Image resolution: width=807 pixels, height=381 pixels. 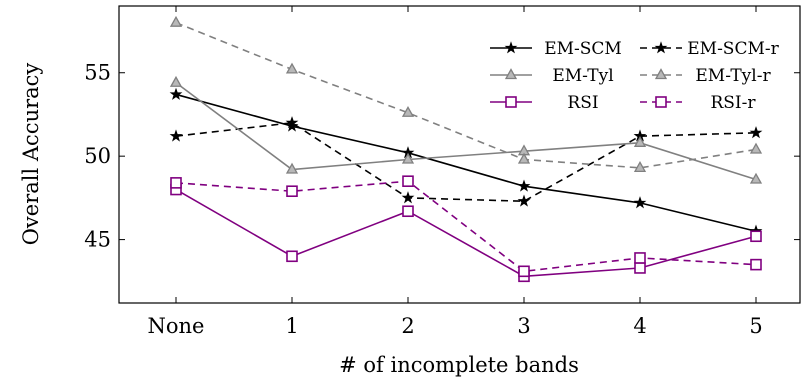 What do you see at coordinates (582, 76) in the screenshot?
I see `legend-label: EM-Tyl` at bounding box center [582, 76].